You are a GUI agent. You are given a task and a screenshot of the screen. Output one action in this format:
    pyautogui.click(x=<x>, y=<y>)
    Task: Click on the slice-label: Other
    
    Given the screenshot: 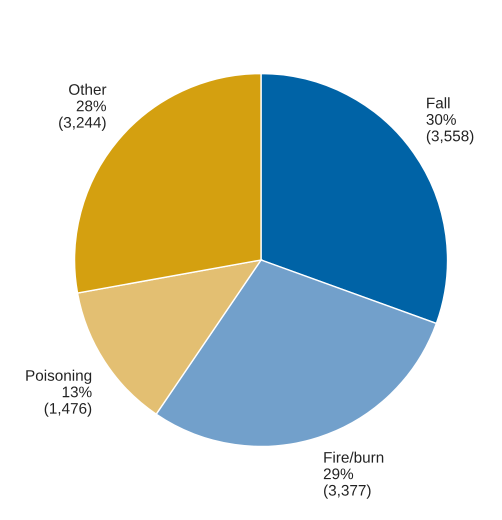 What is the action you would take?
    pyautogui.click(x=87, y=89)
    